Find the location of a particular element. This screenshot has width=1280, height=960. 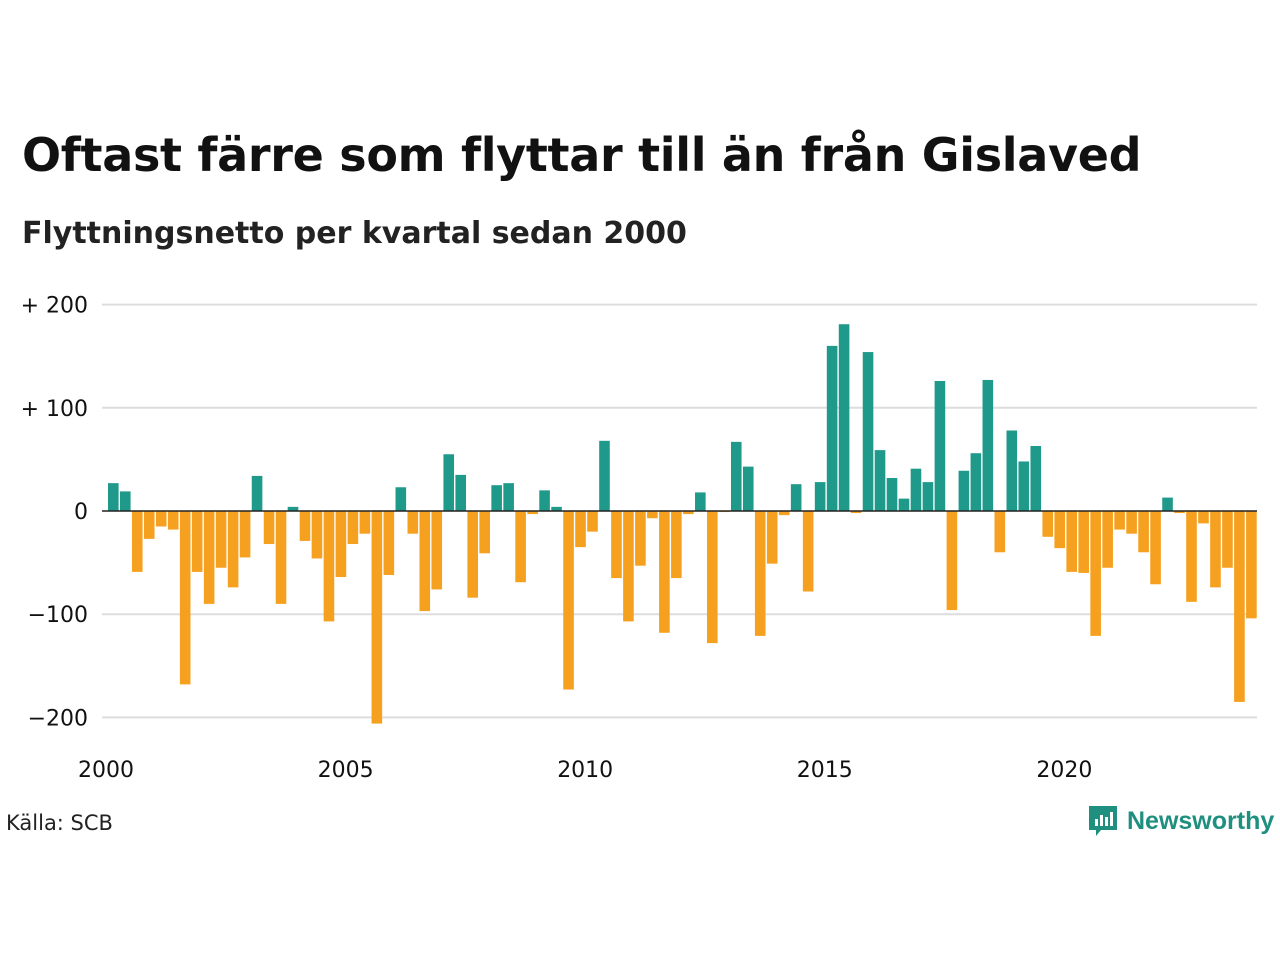

newsworthy-logo: Newsworthy is located at coordinates (1180, 821).